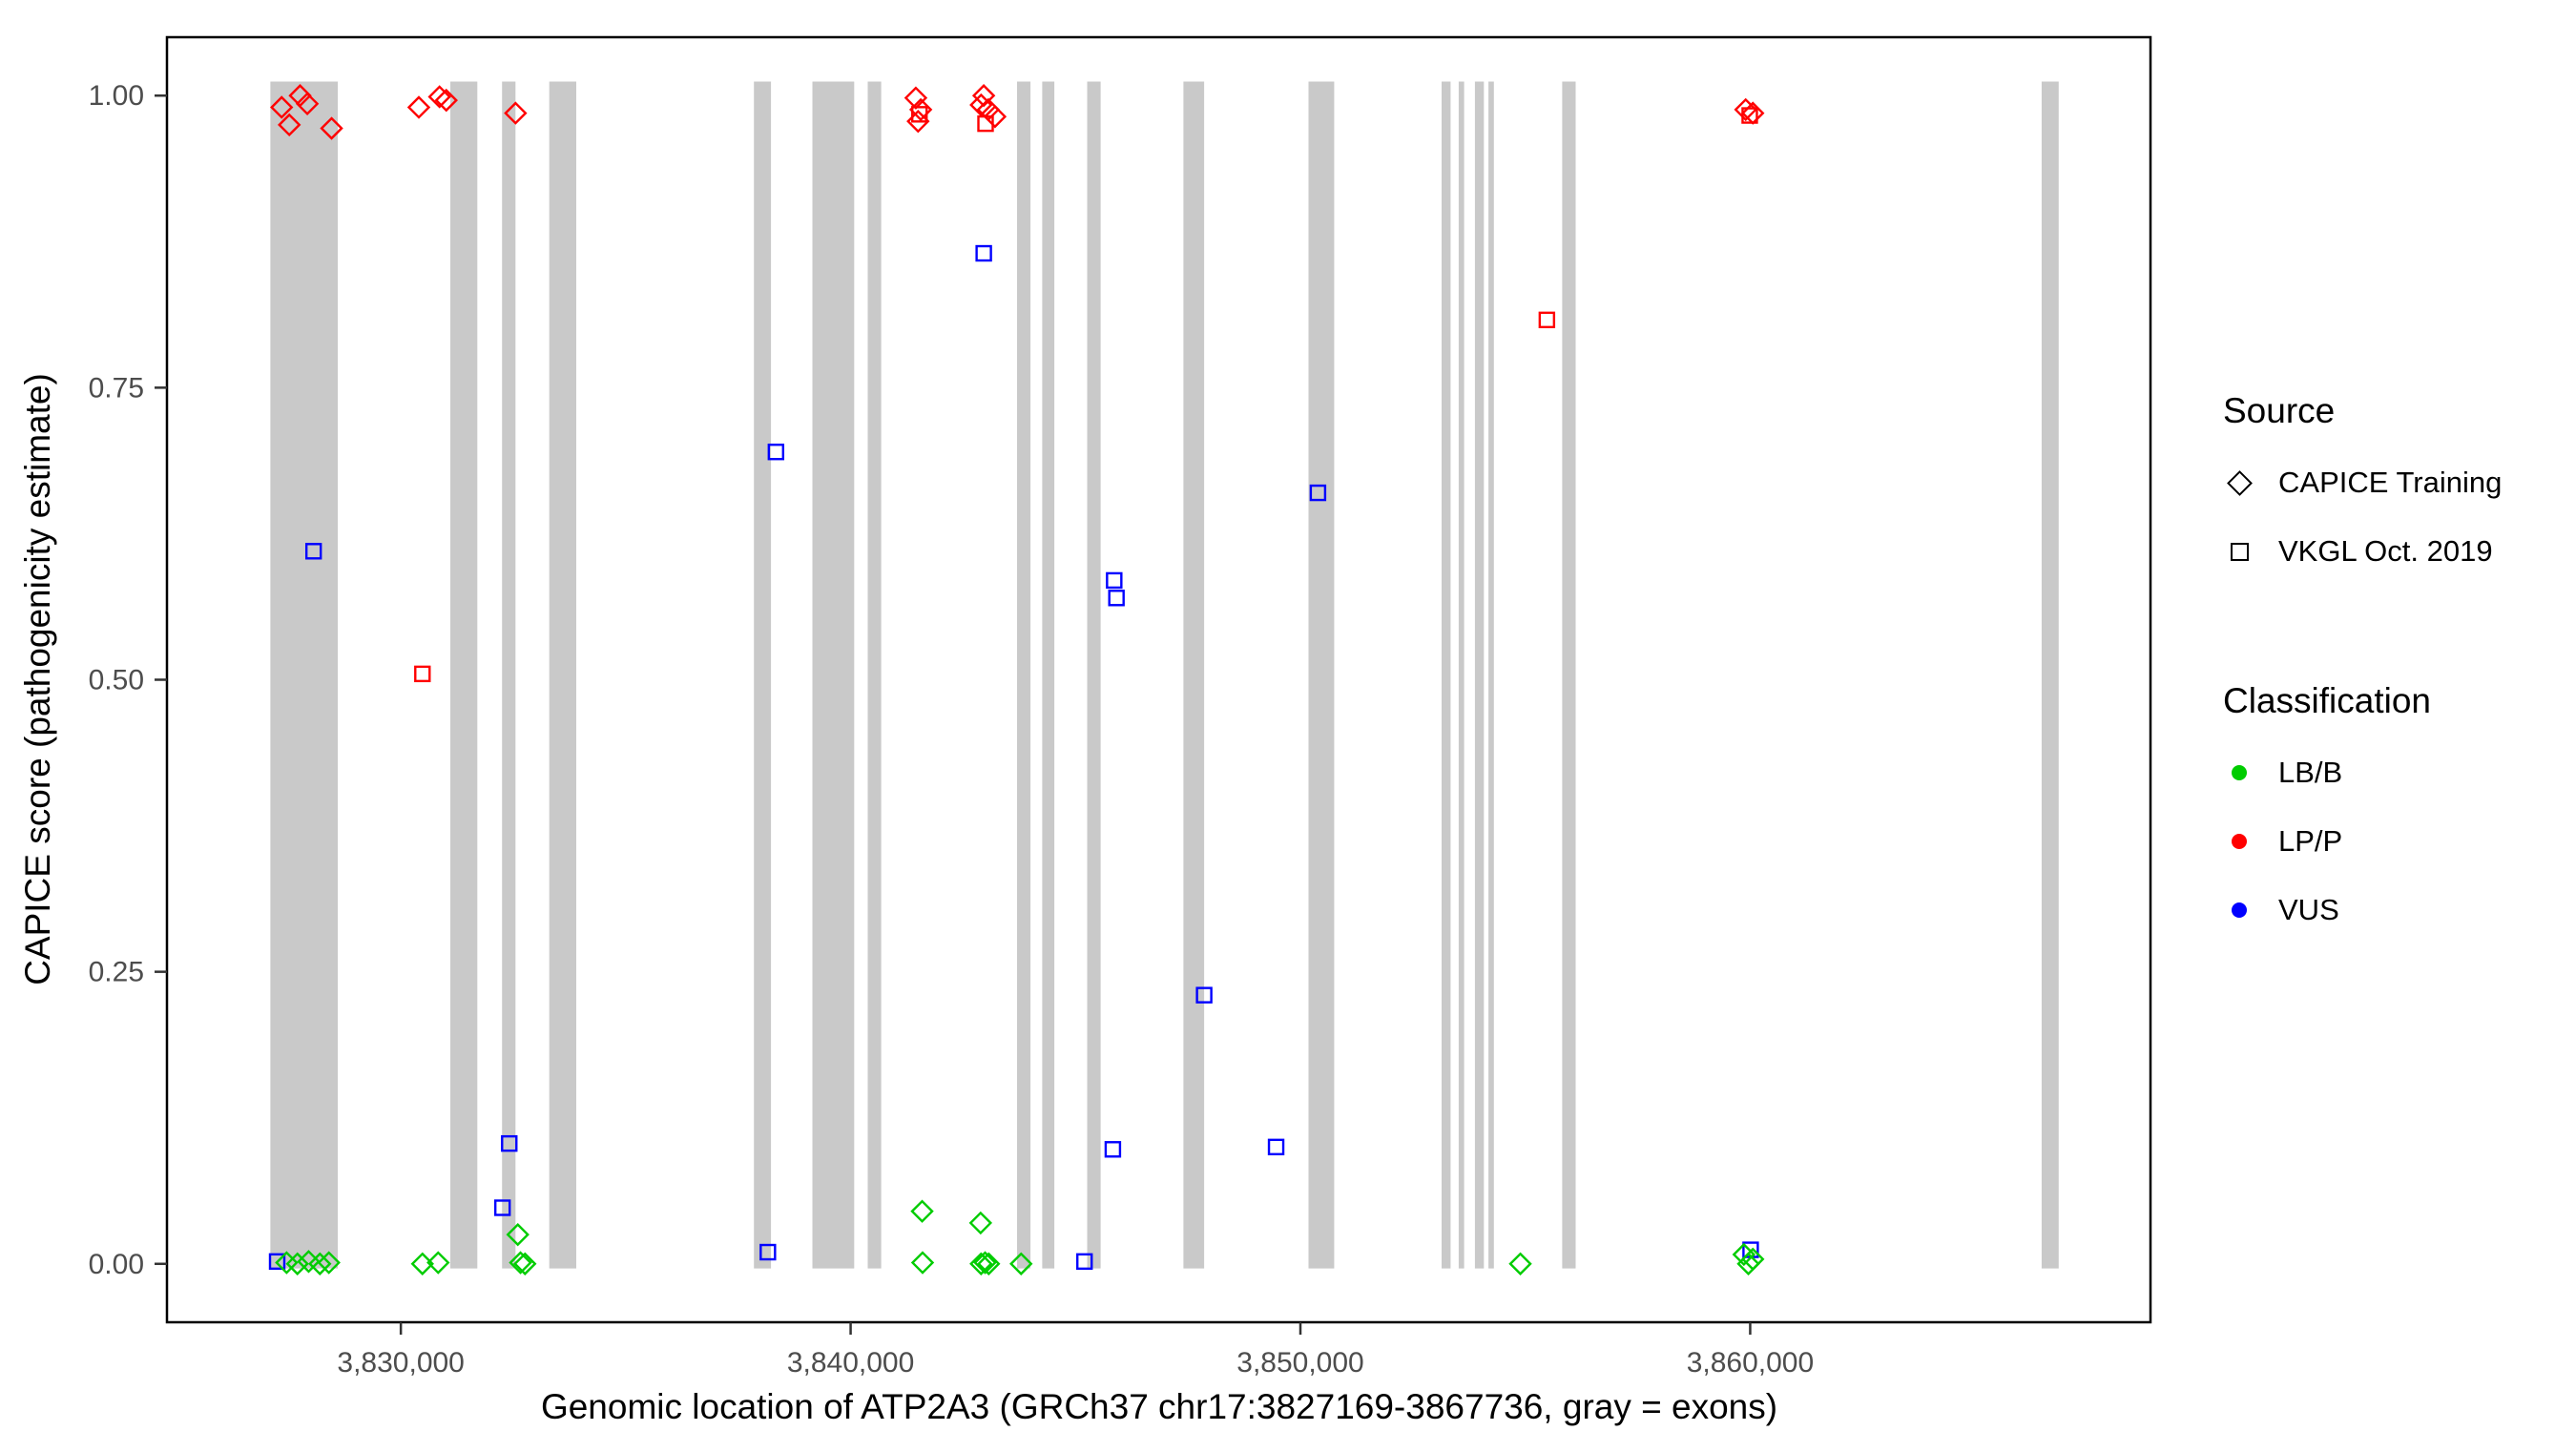 The image size is (2576, 1431). What do you see at coordinates (2394, 910) in the screenshot?
I see `legend-item-vus: VUS` at bounding box center [2394, 910].